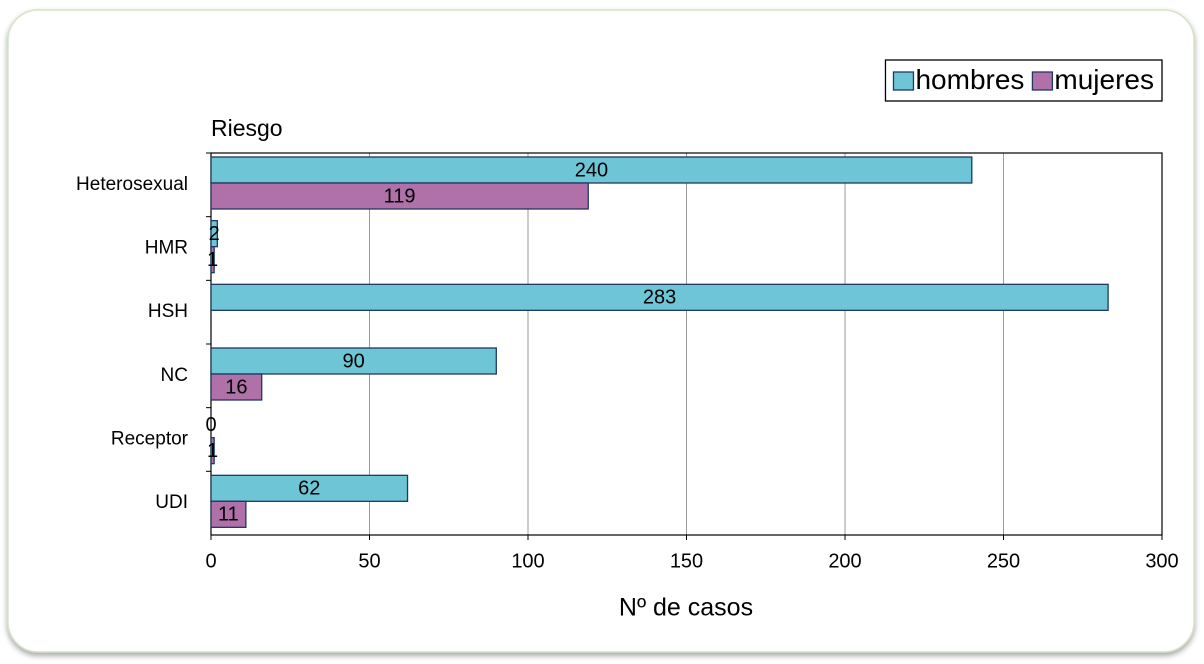  I want to click on legend, so click(1023, 80).